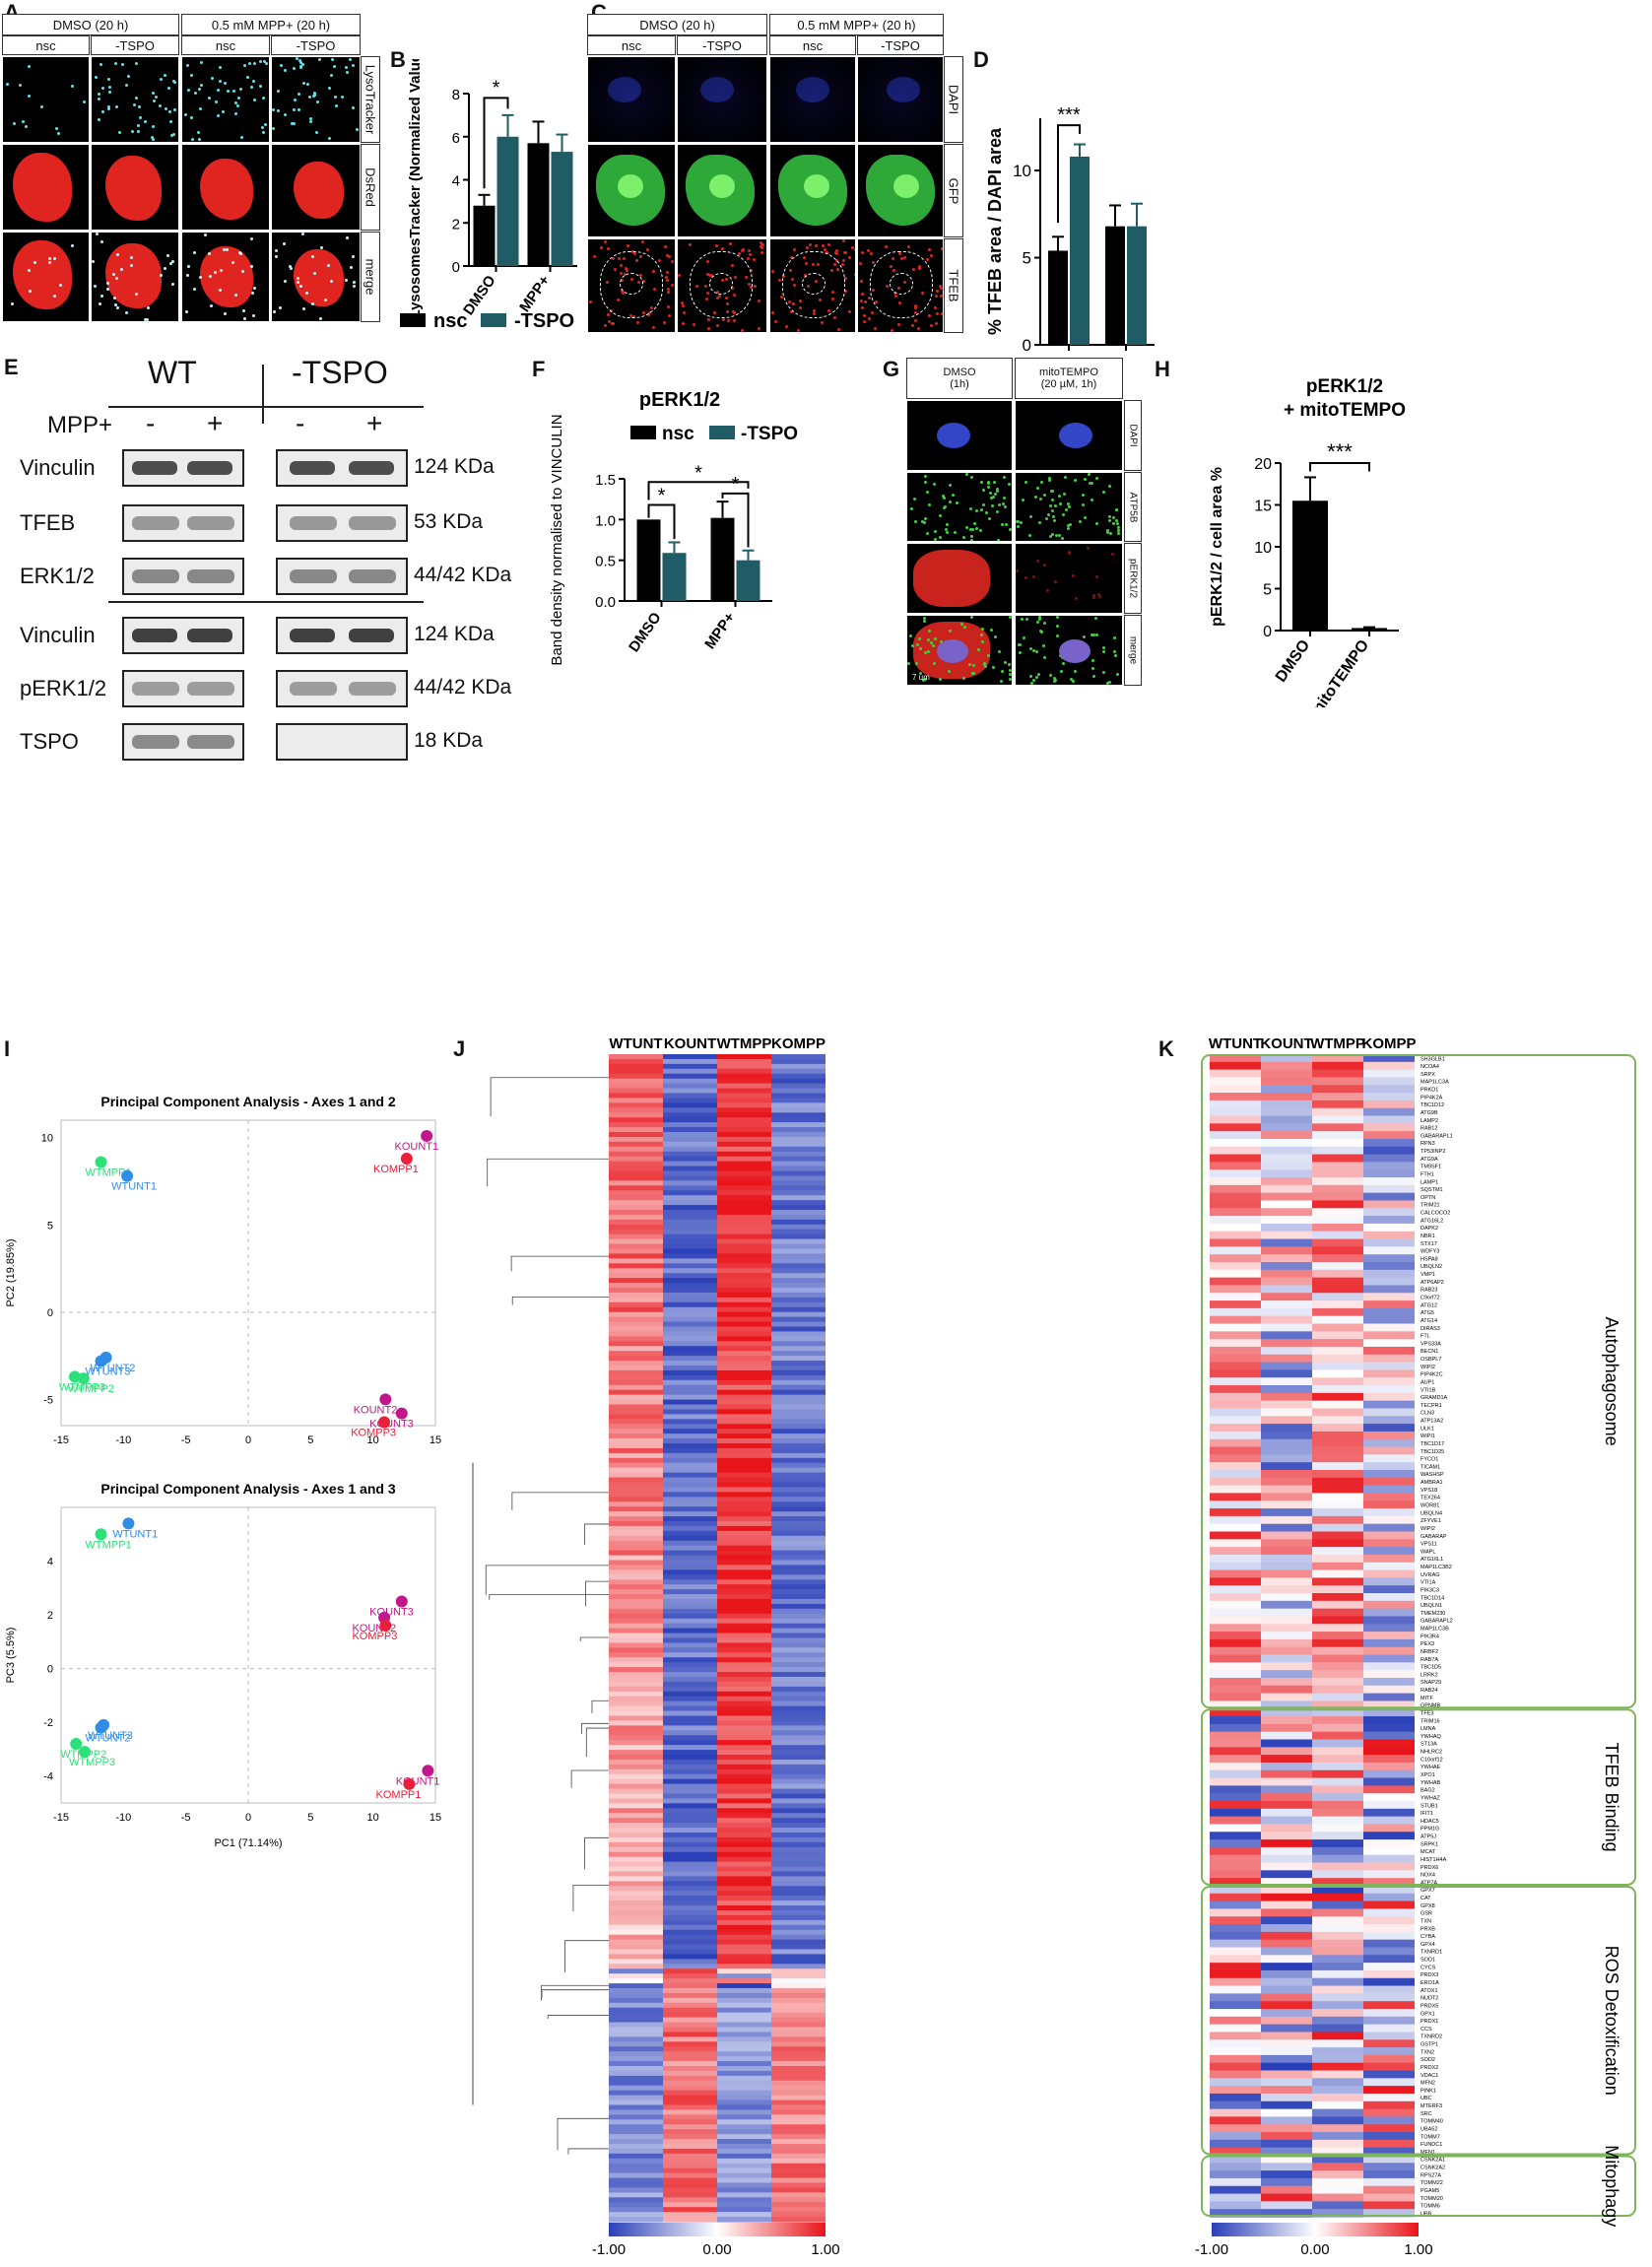 This screenshot has height=2267, width=1652. I want to click on gene-label: UBQLN1, so click(1432, 1606).